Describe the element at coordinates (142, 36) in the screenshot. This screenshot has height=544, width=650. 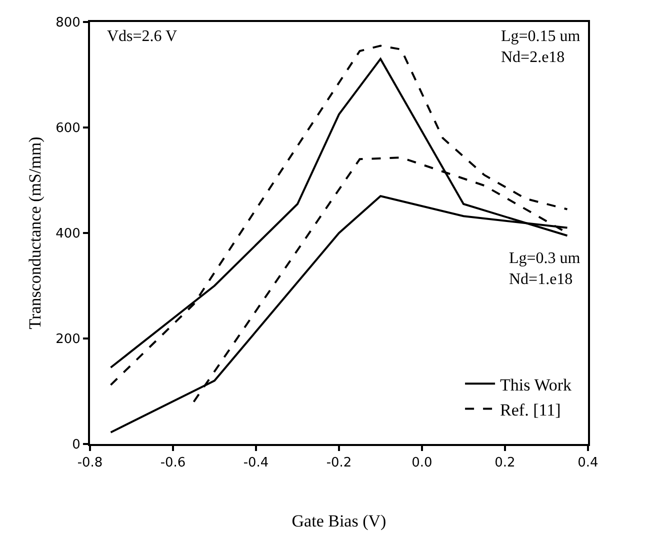
I see `annotation: Vds=2.6 V` at that location.